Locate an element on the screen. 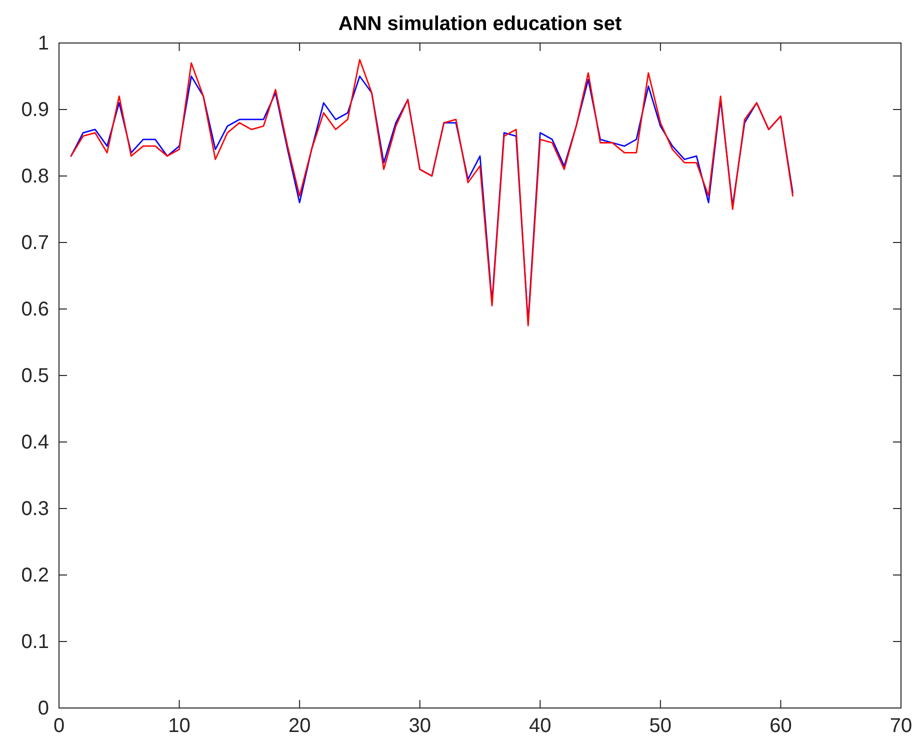 The image size is (918, 755). y-tick-label: 0.7 is located at coordinates (35, 243).